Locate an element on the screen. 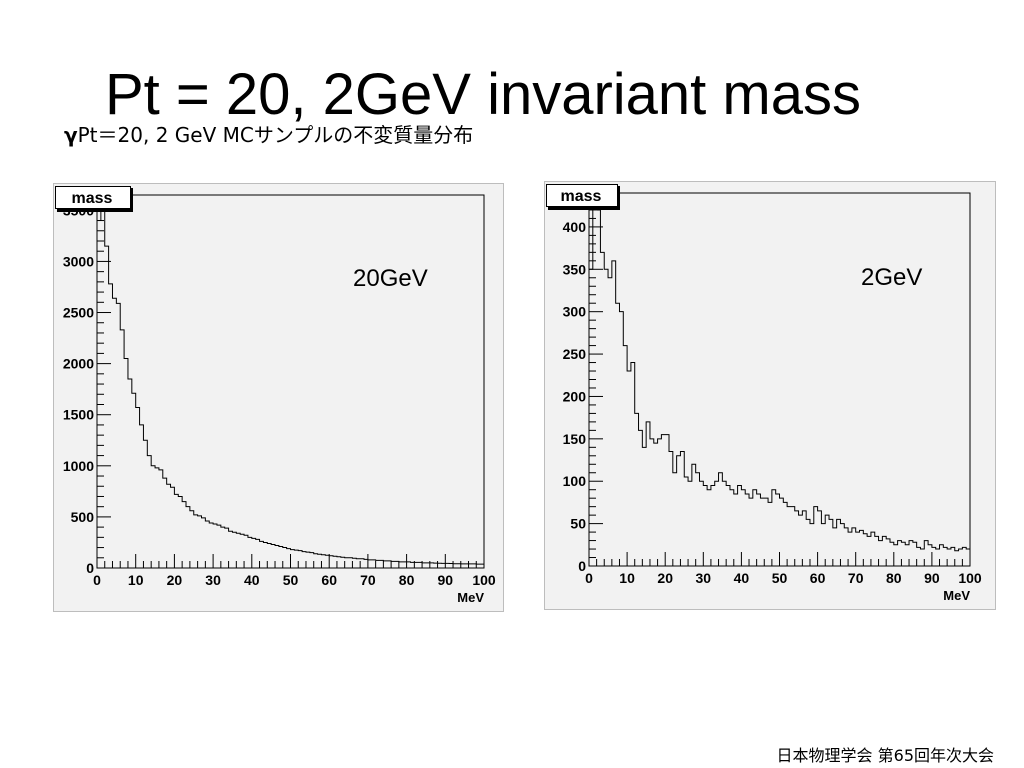 This screenshot has width=1024, height=768. y-tick-label: 100 is located at coordinates (575, 481).